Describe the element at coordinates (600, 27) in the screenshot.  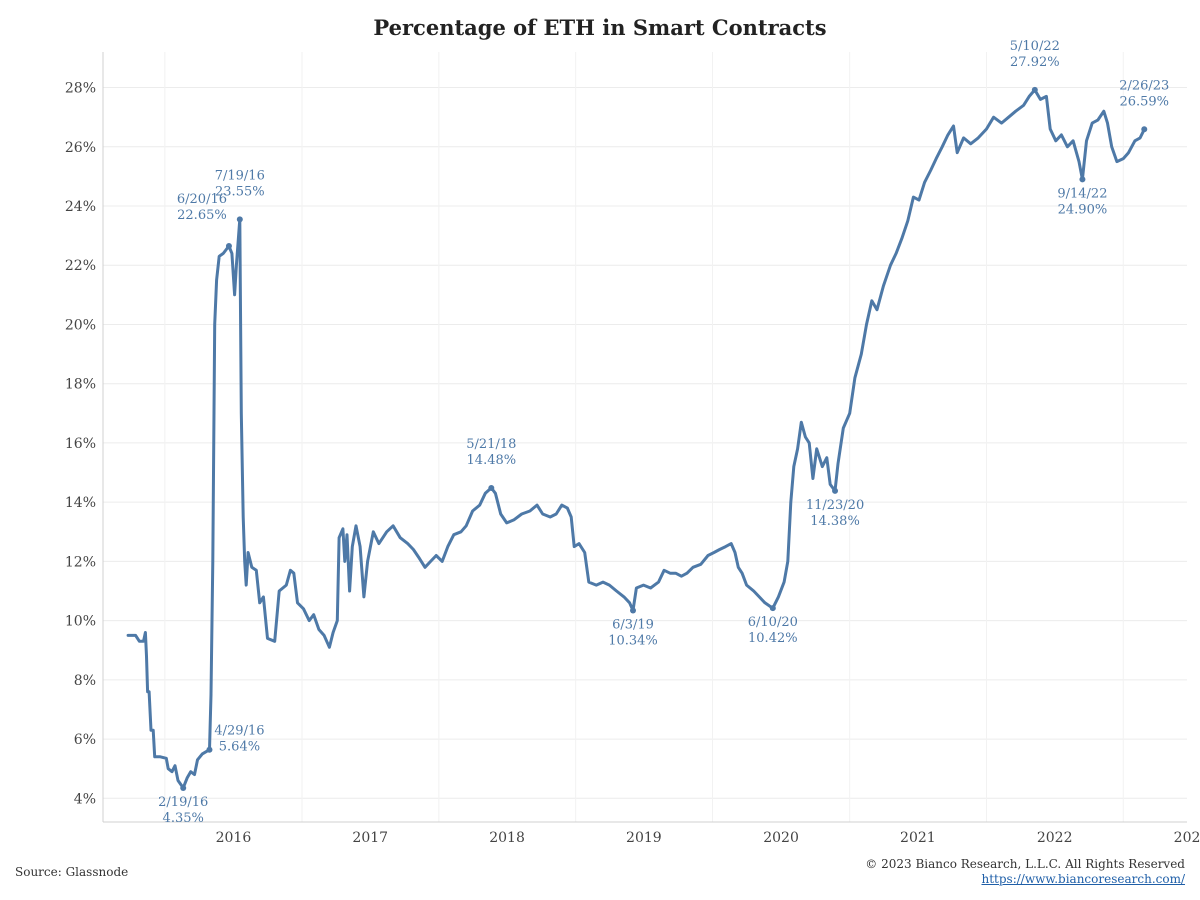
I see `chart-title: Percentage of ETH in Smart Contracts` at that location.